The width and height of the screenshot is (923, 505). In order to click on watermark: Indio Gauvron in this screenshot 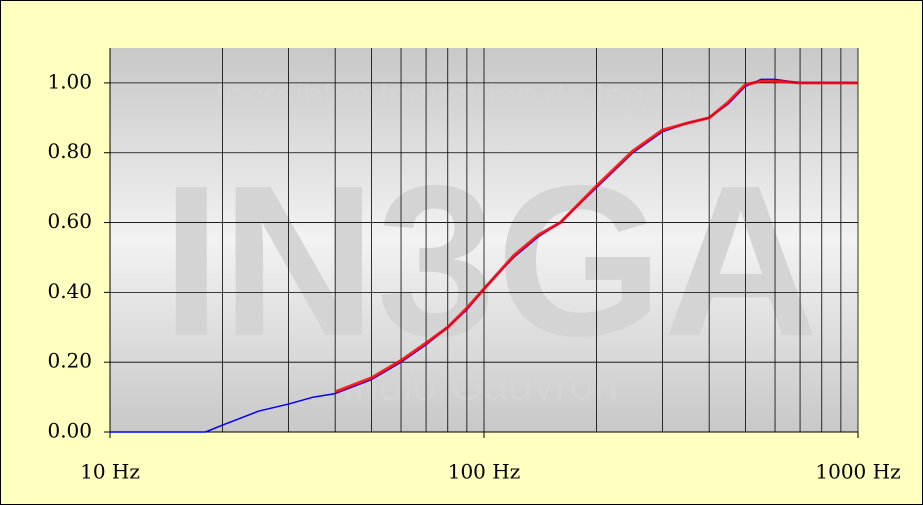, I will do `click(480, 385)`.